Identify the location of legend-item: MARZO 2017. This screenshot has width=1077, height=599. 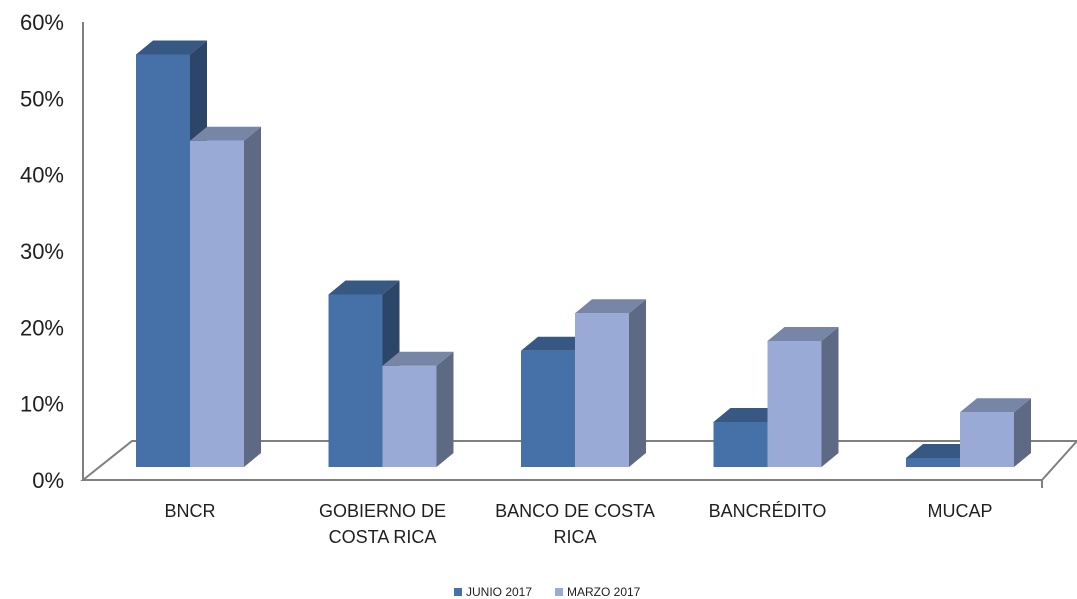
(598, 592).